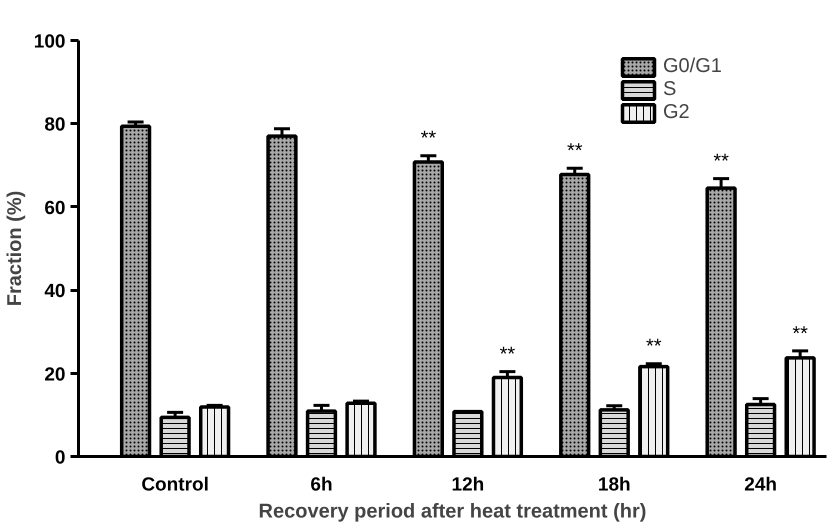 The width and height of the screenshot is (835, 528). What do you see at coordinates (55, 375) in the screenshot?
I see `y-tick-label: 20` at bounding box center [55, 375].